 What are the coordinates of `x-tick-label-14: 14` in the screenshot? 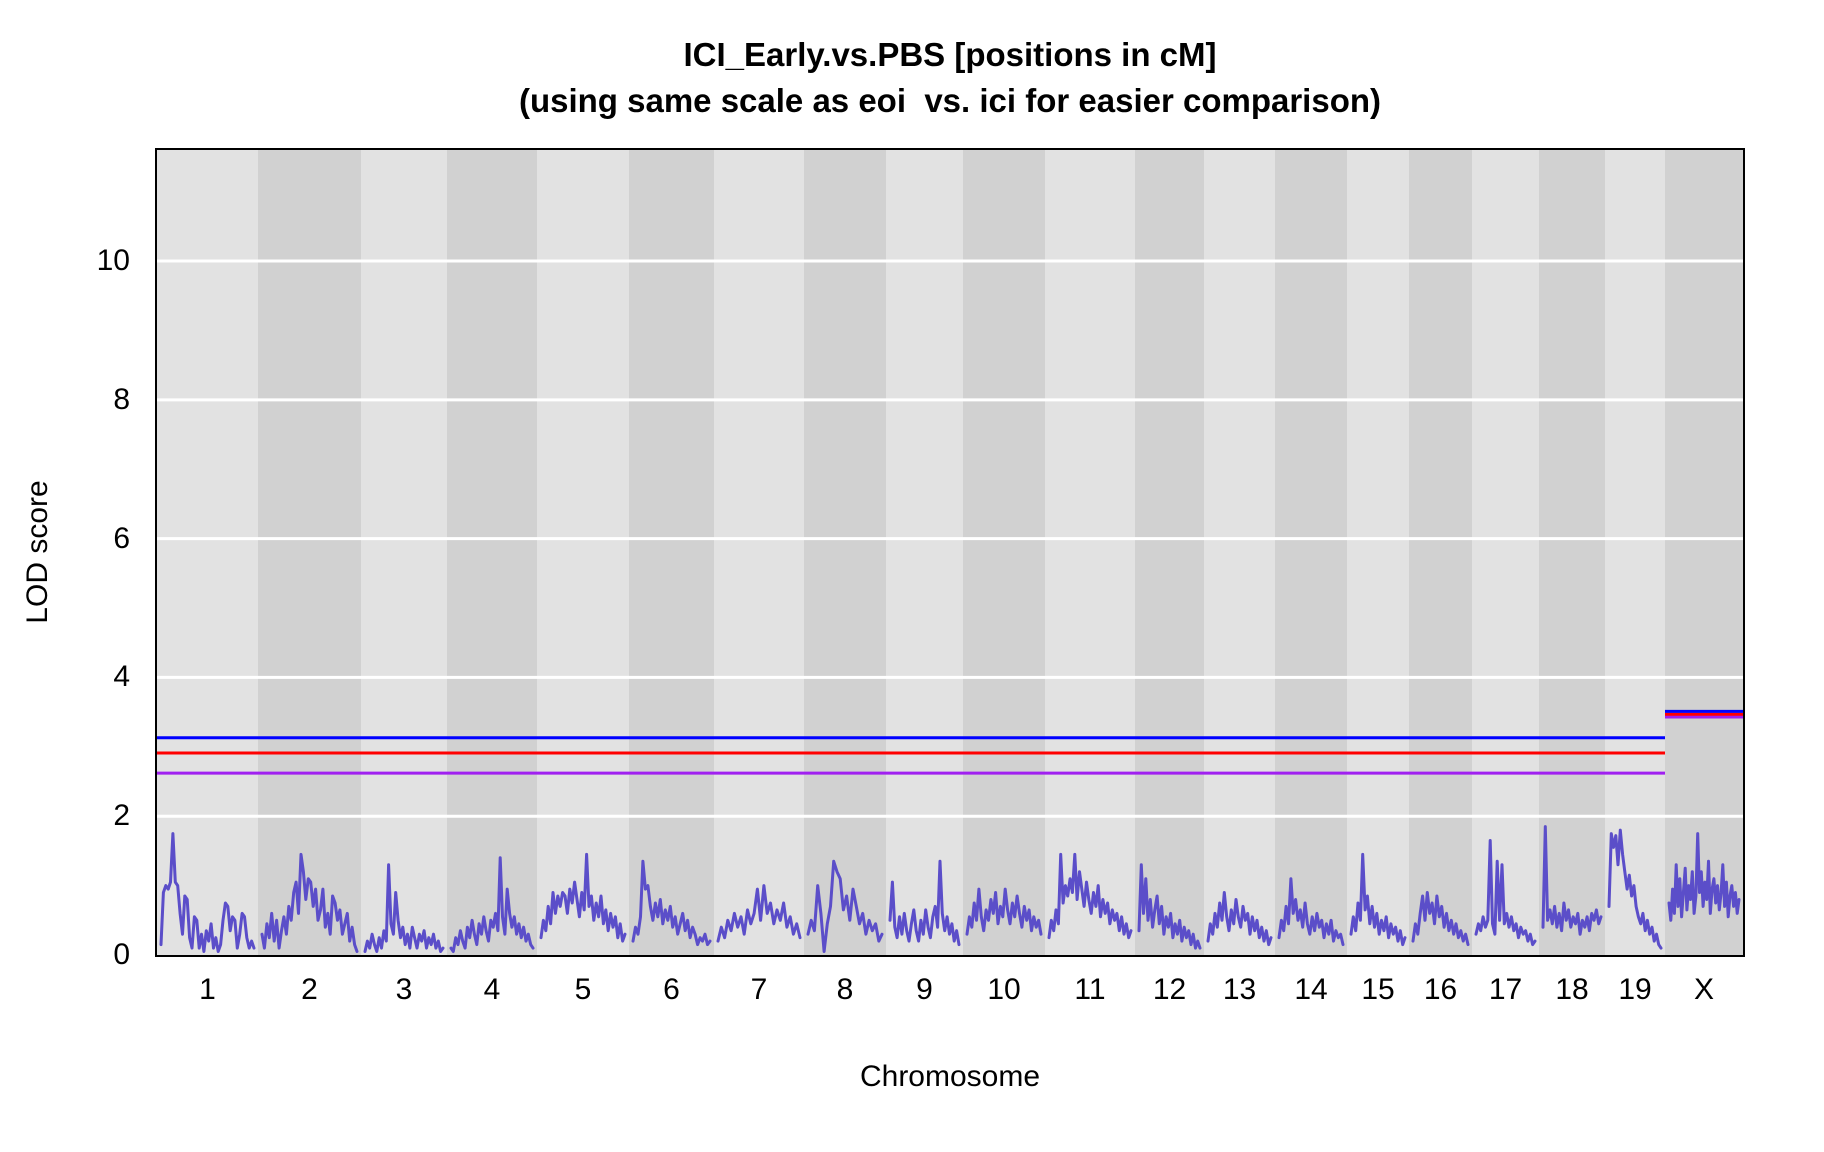 It's located at (1311, 989).